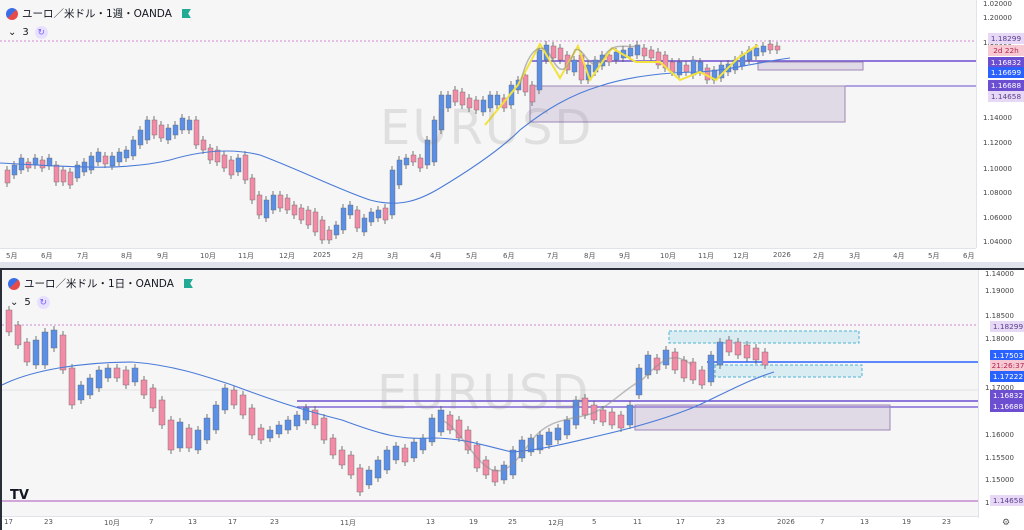 This screenshot has width=1024, height=530. I want to click on price-tick-label: 1.06000, so click(997, 218).